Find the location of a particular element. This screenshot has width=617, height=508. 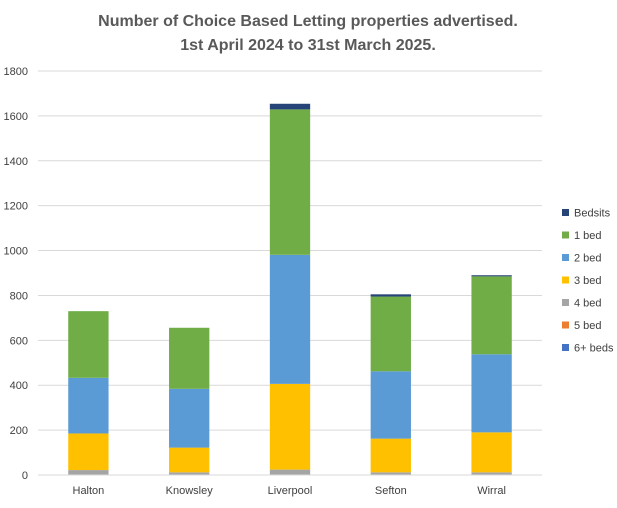

legend-label: 3 bed is located at coordinates (588, 281).